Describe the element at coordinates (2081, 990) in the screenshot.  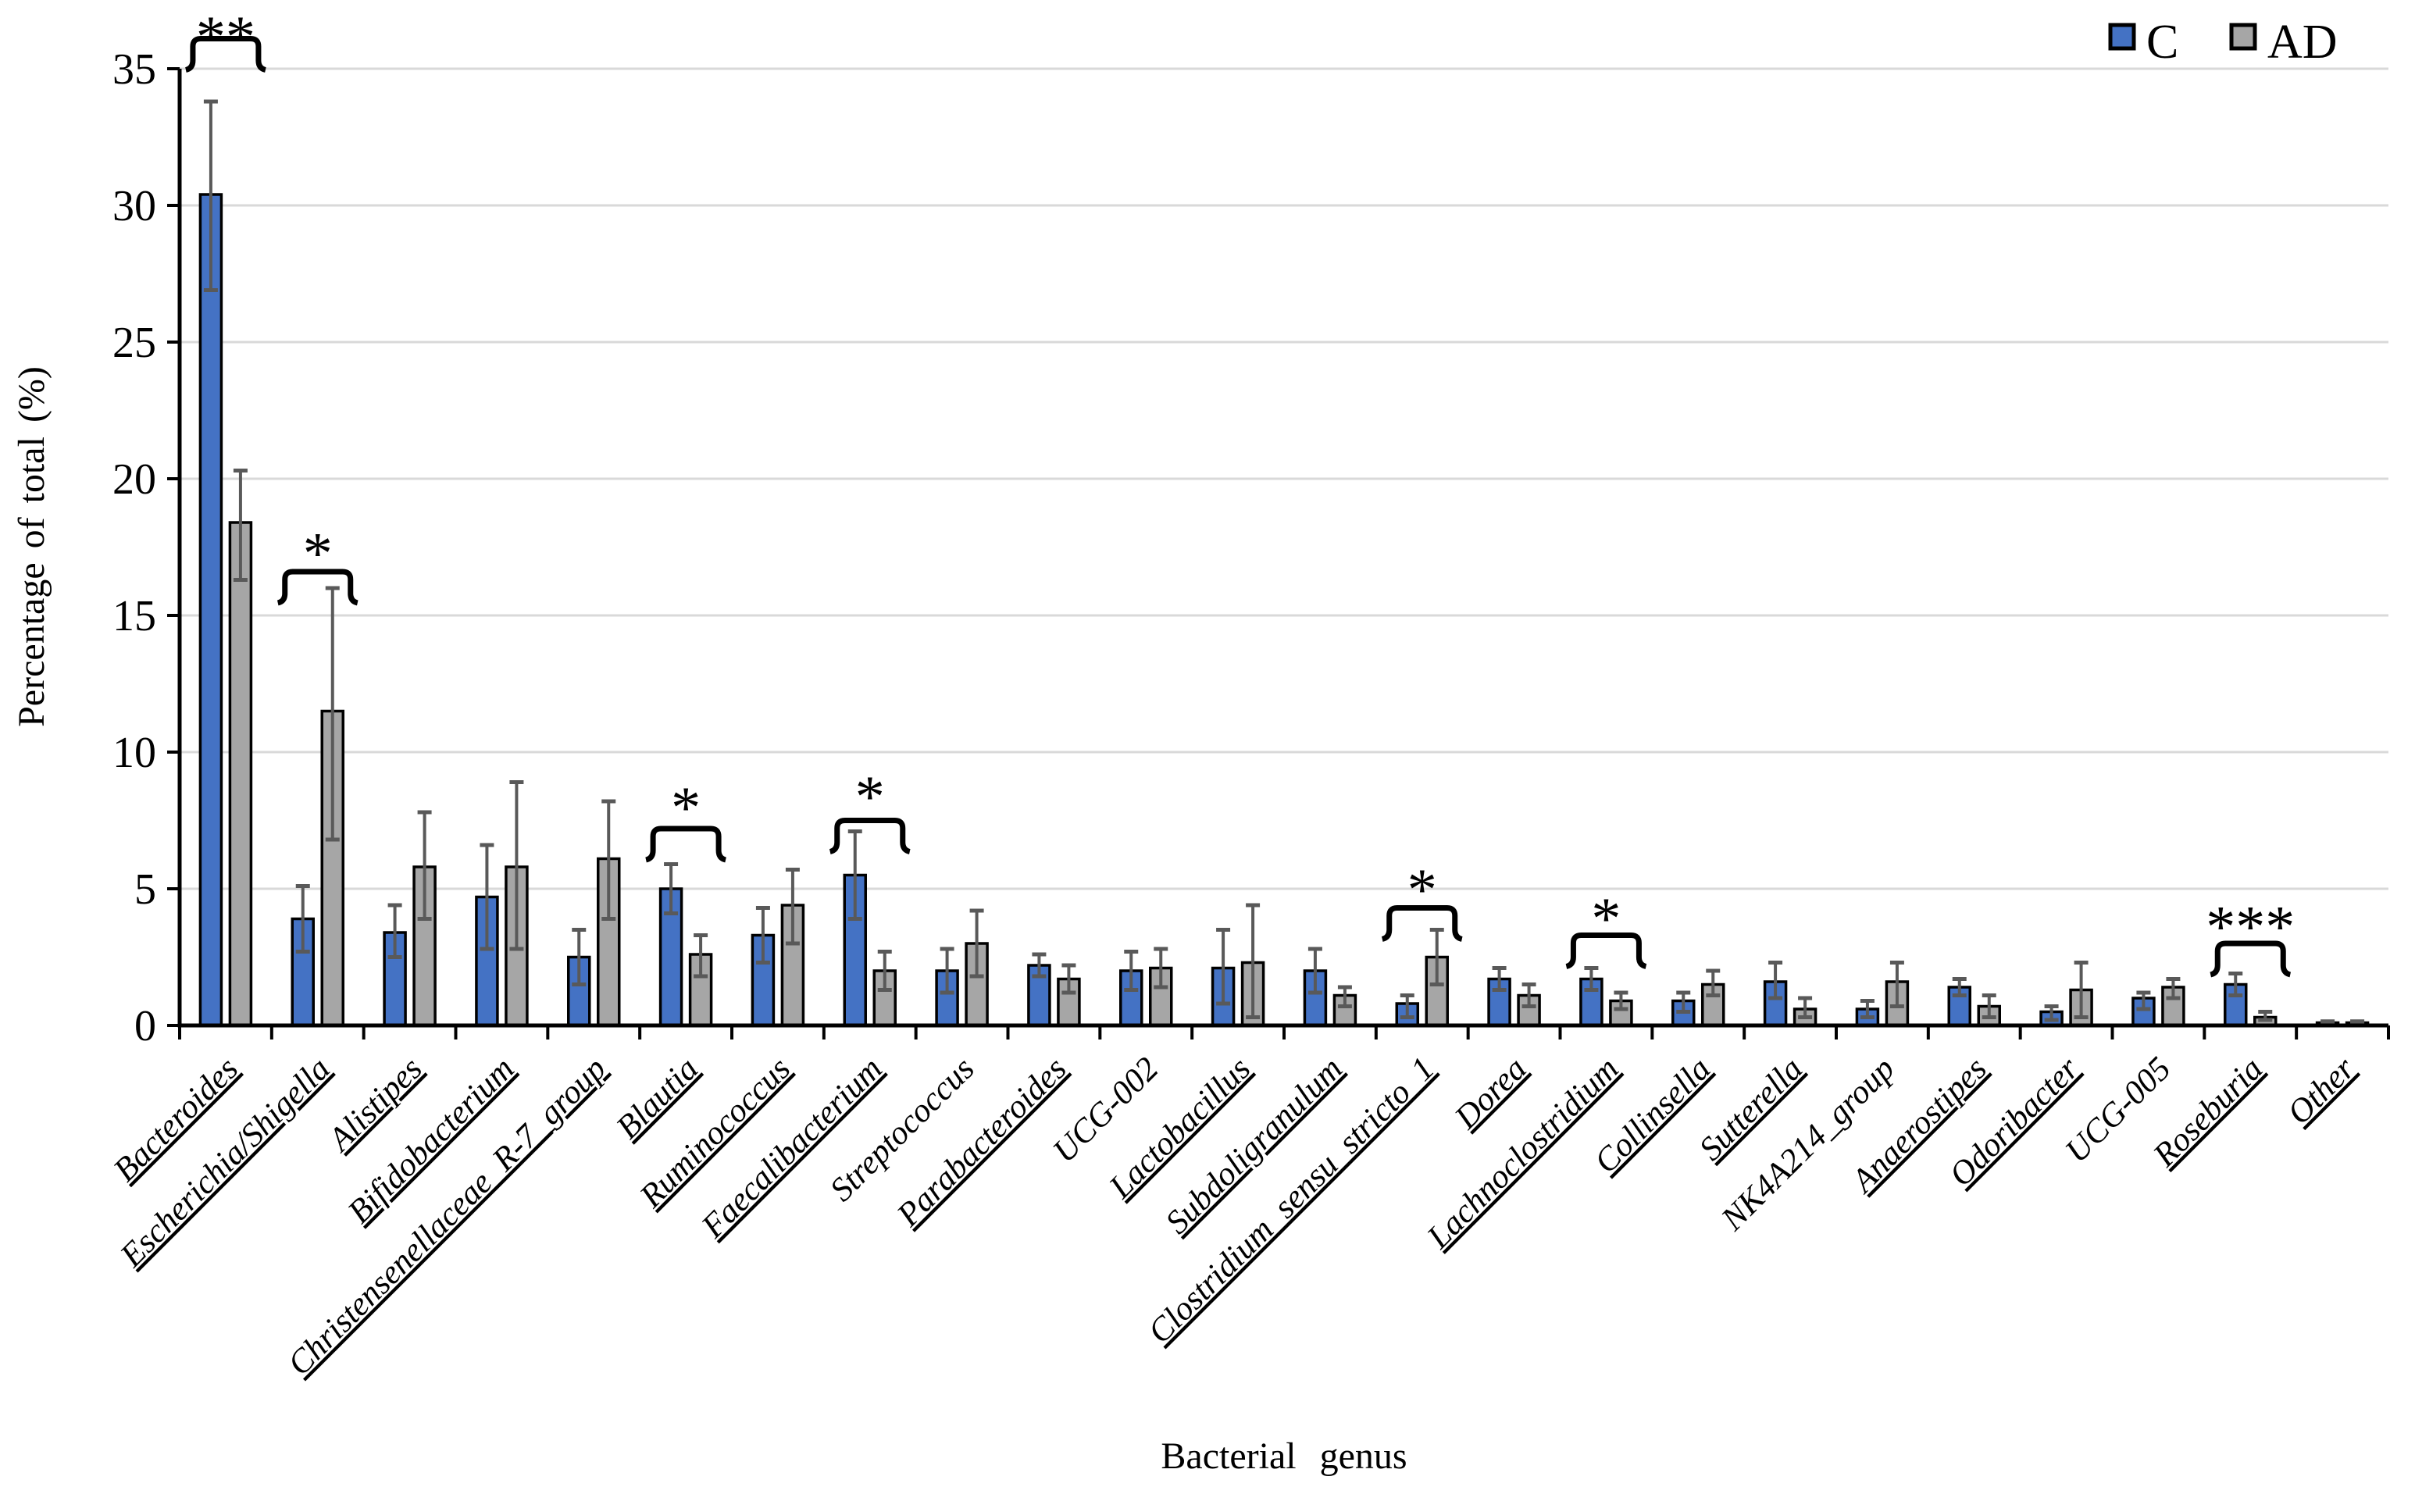
I see `error-bar-AD-Odoribacter` at that location.